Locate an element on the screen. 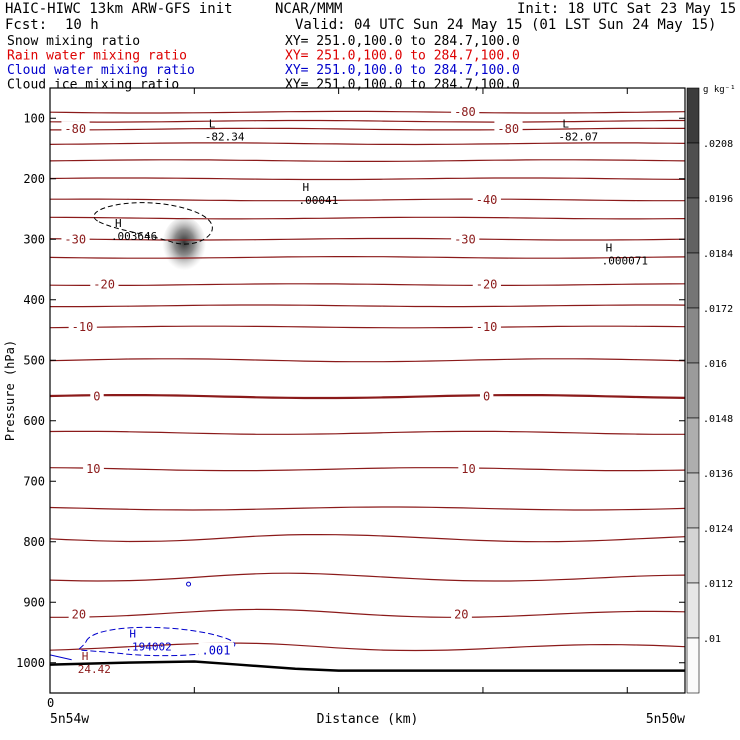 This screenshot has height=740, width=740. y-tick-label: 100 is located at coordinates (34, 118).